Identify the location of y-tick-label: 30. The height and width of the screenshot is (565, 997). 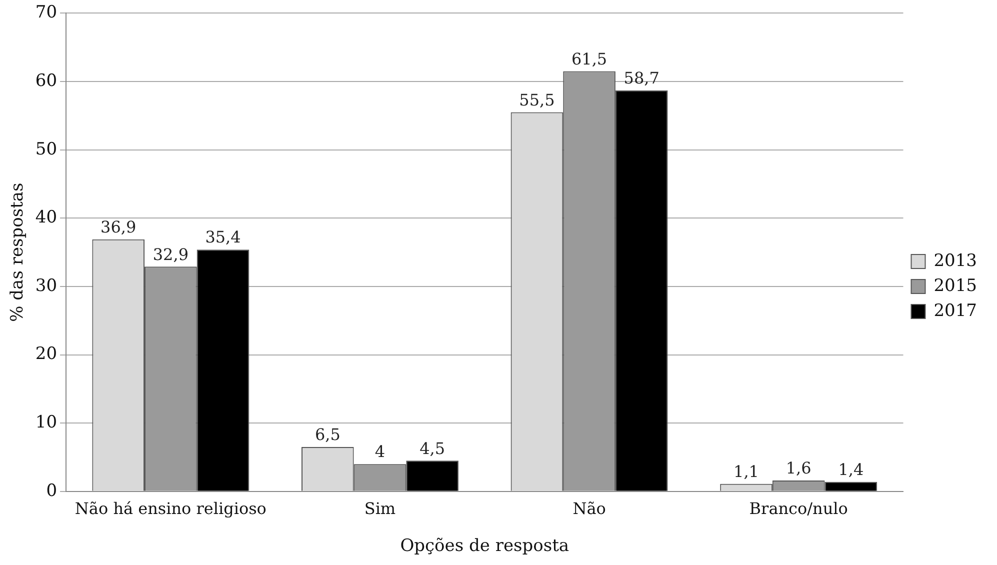
(46, 286).